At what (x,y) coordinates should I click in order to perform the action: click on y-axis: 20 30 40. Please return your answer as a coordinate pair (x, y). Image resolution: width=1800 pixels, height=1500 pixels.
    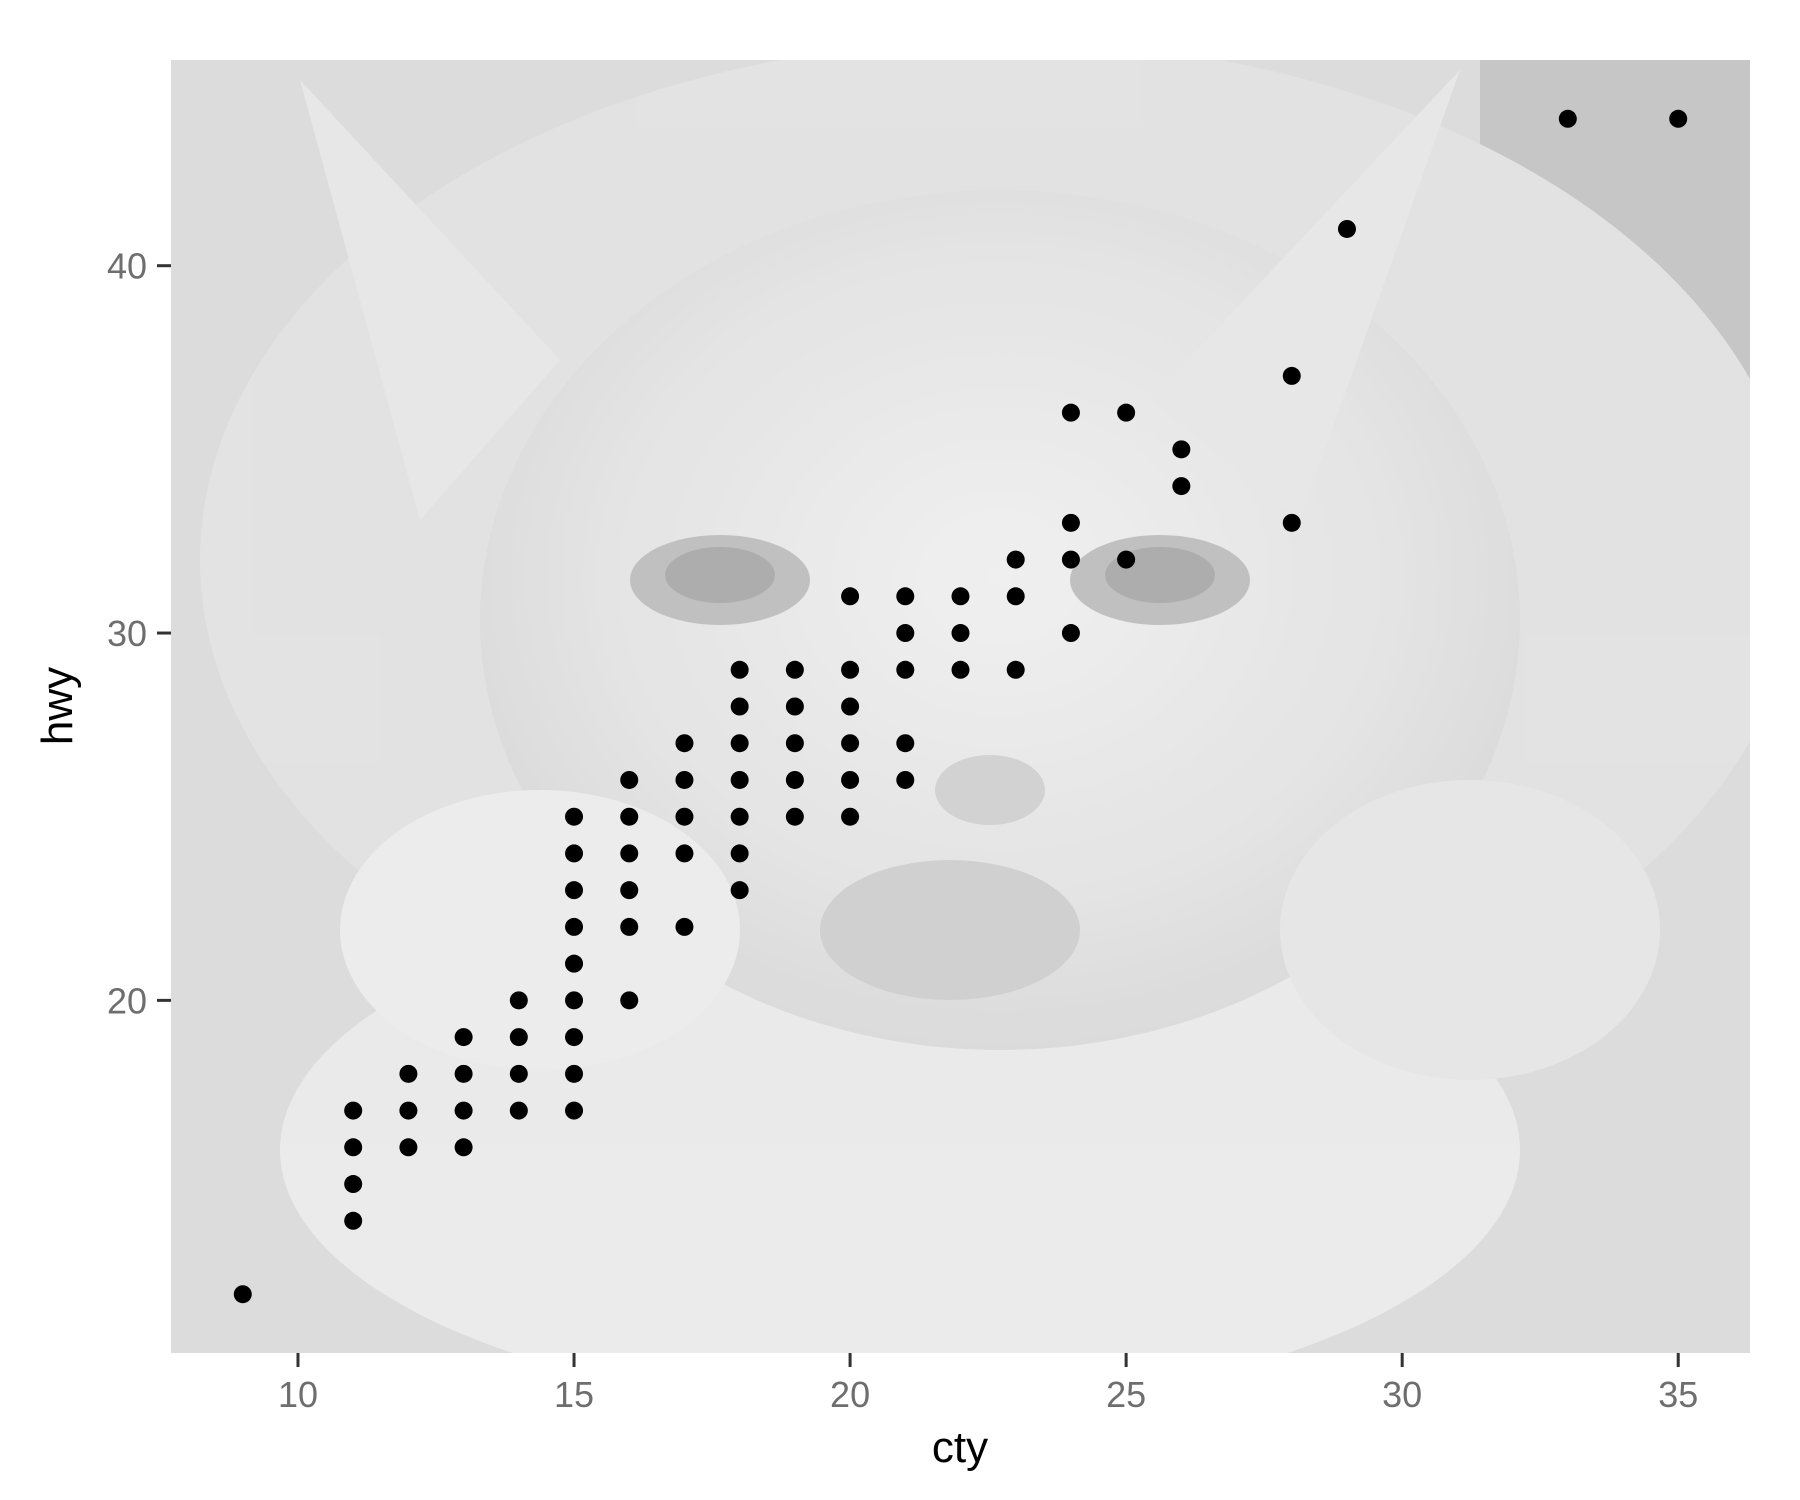
    Looking at the image, I should click on (139, 633).